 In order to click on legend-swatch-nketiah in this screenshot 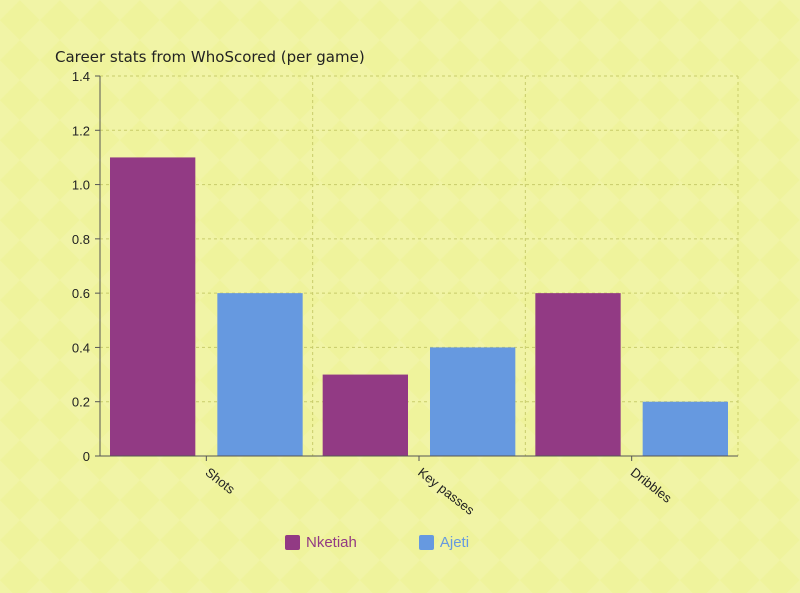, I will do `click(292, 542)`.